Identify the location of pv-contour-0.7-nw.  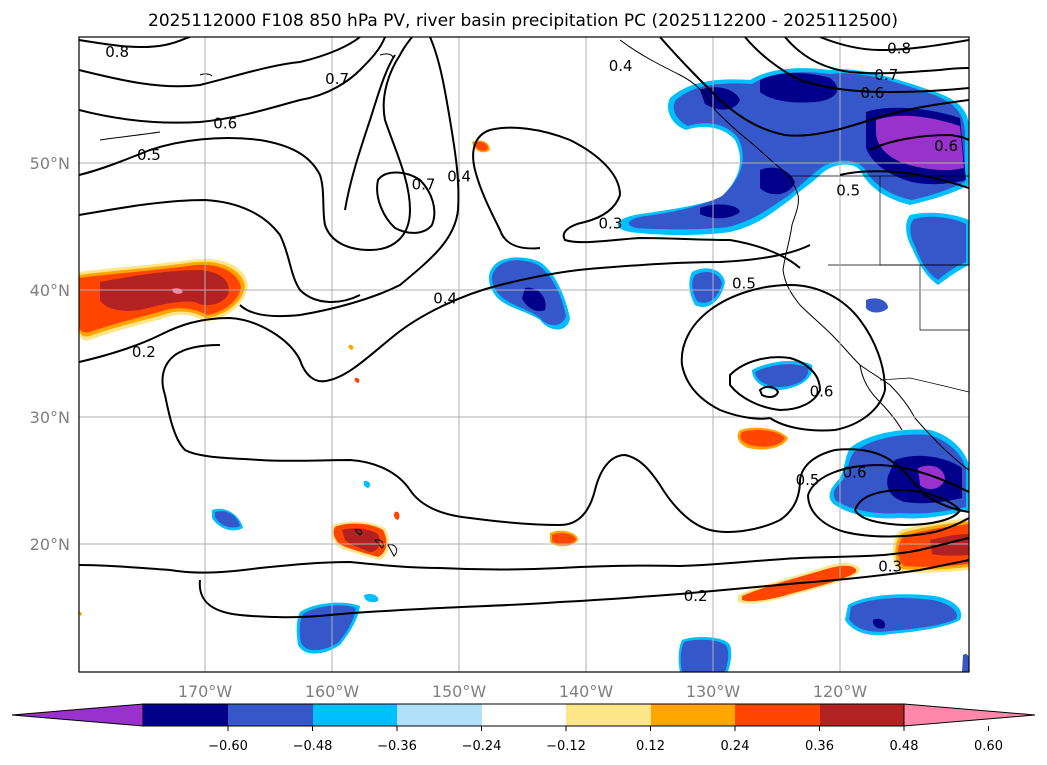
(220, 62).